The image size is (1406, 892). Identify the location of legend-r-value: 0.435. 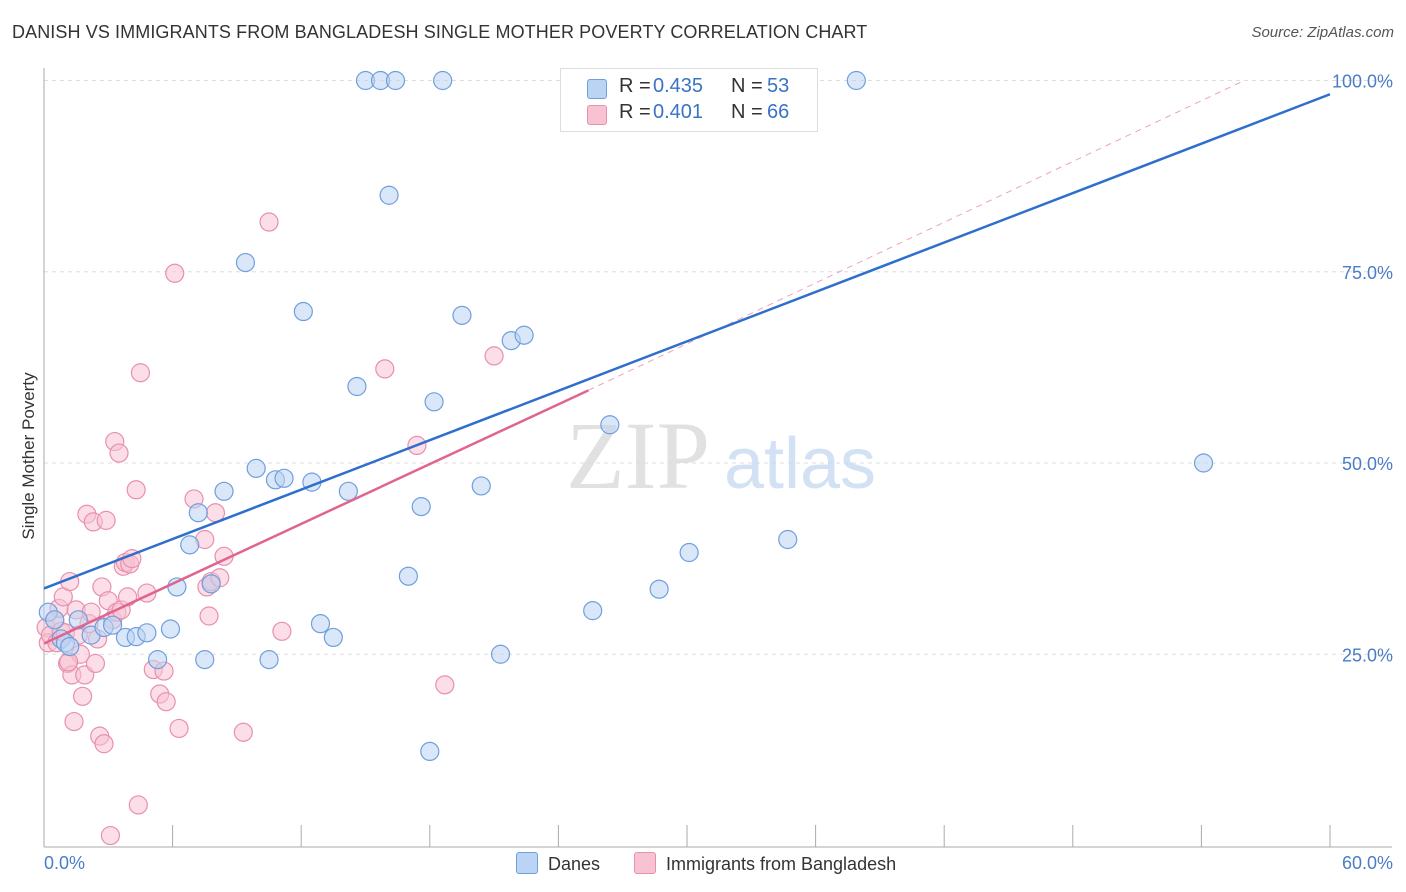
(678, 86).